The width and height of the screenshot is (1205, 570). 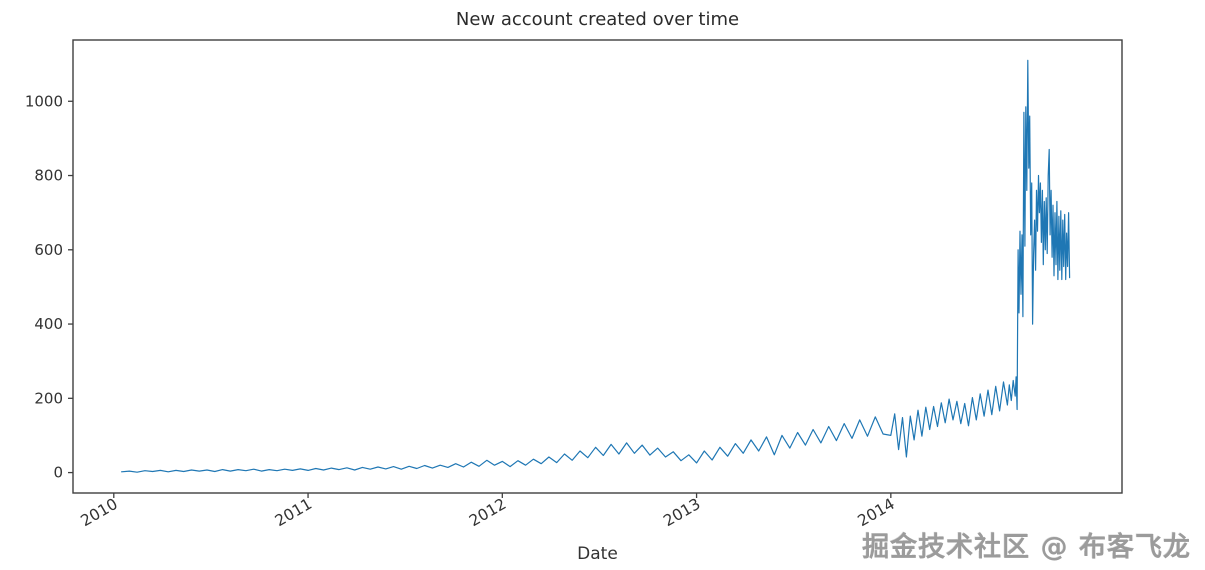 I want to click on y-tick-label: 0, so click(x=58, y=473).